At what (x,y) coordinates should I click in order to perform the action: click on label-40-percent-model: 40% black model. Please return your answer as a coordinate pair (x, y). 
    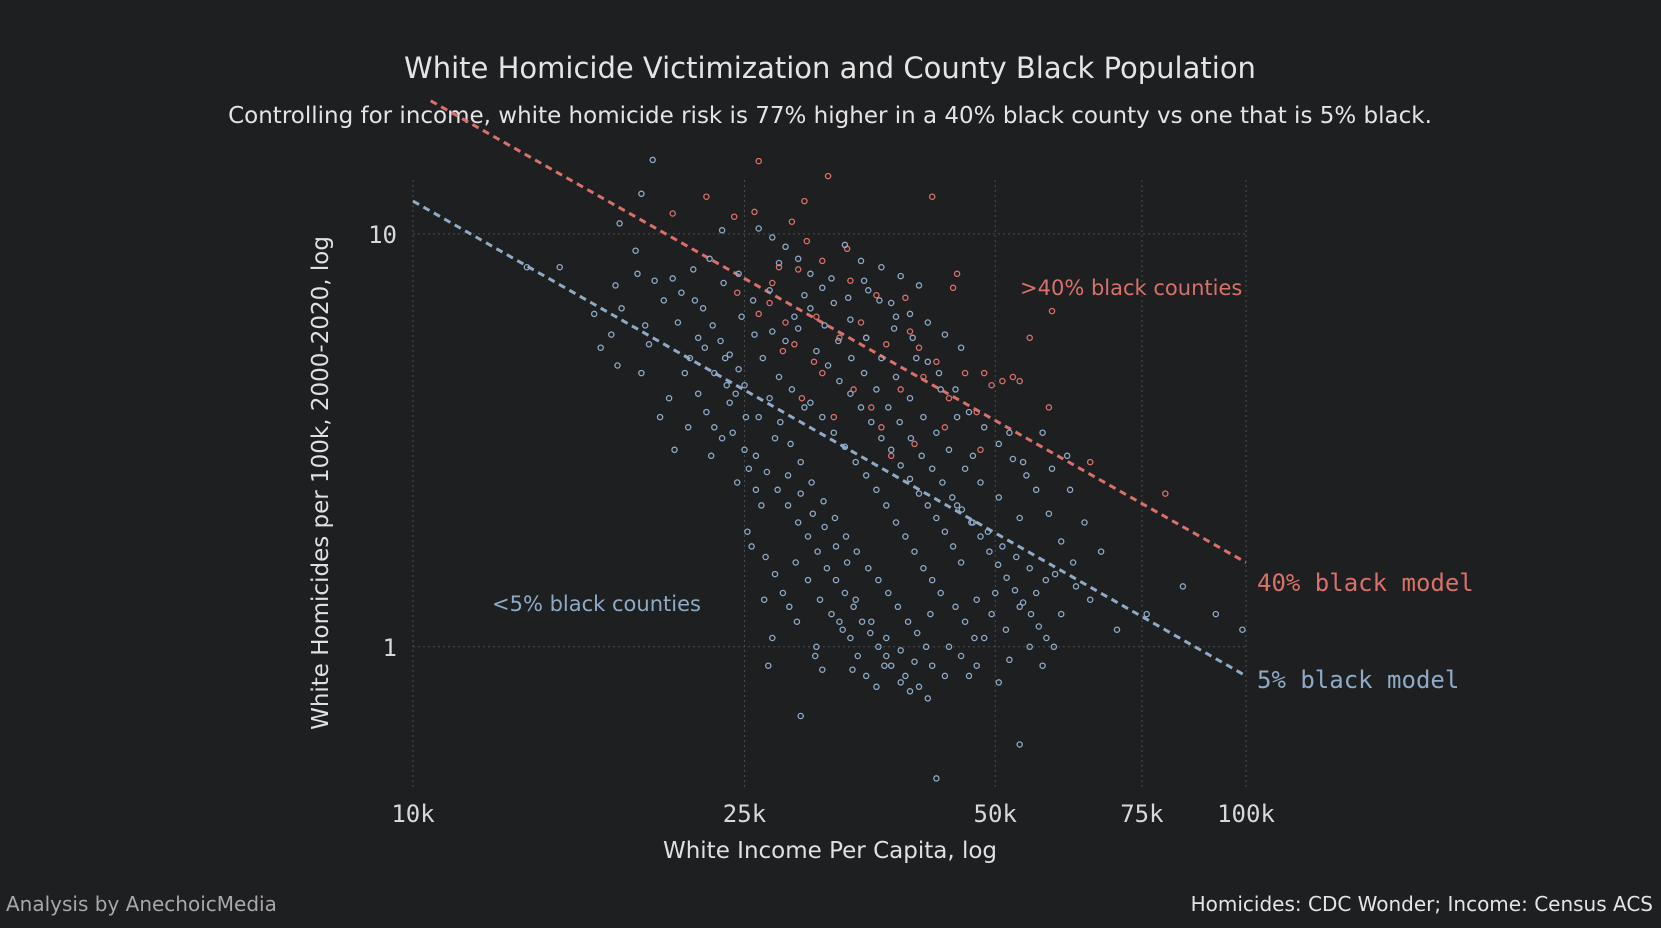
    Looking at the image, I should click on (1365, 583).